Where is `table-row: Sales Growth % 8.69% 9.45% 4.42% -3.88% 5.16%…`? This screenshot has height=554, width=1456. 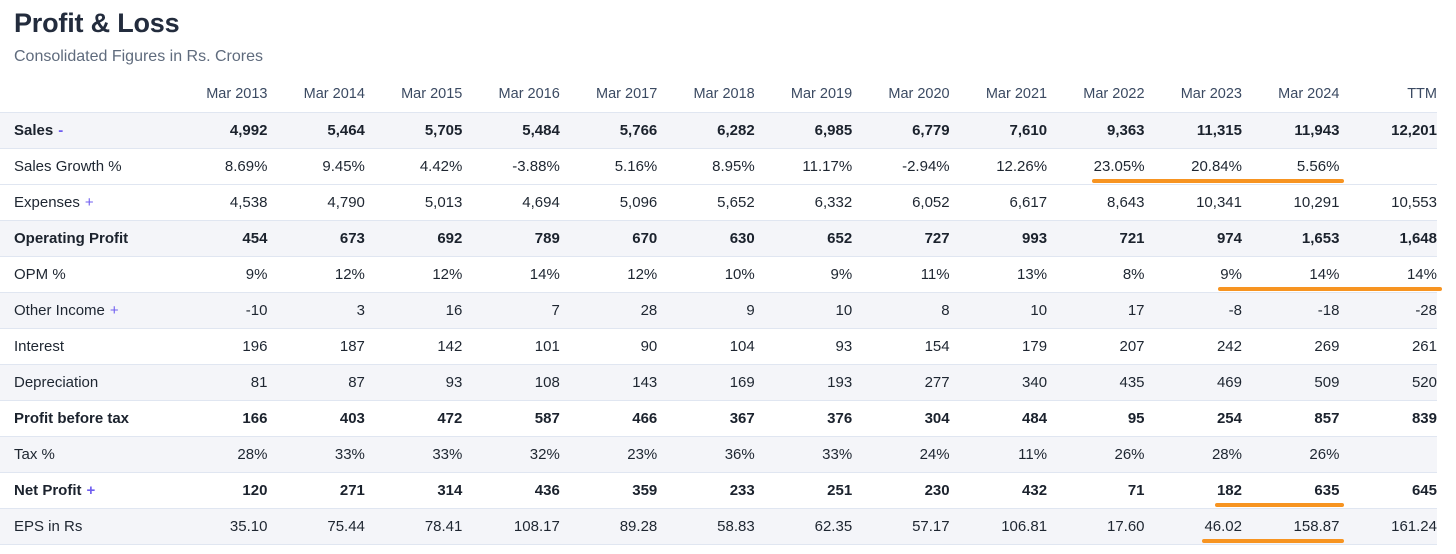
table-row: Sales Growth % 8.69% 9.45% 4.42% -3.88% 5.16%… is located at coordinates (718, 166).